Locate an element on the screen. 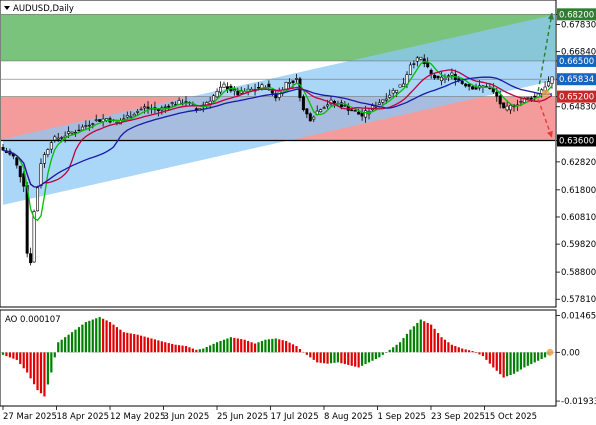 The height and width of the screenshot is (425, 596). symbol-title: AUDUSD,Daily is located at coordinates (39, 9).